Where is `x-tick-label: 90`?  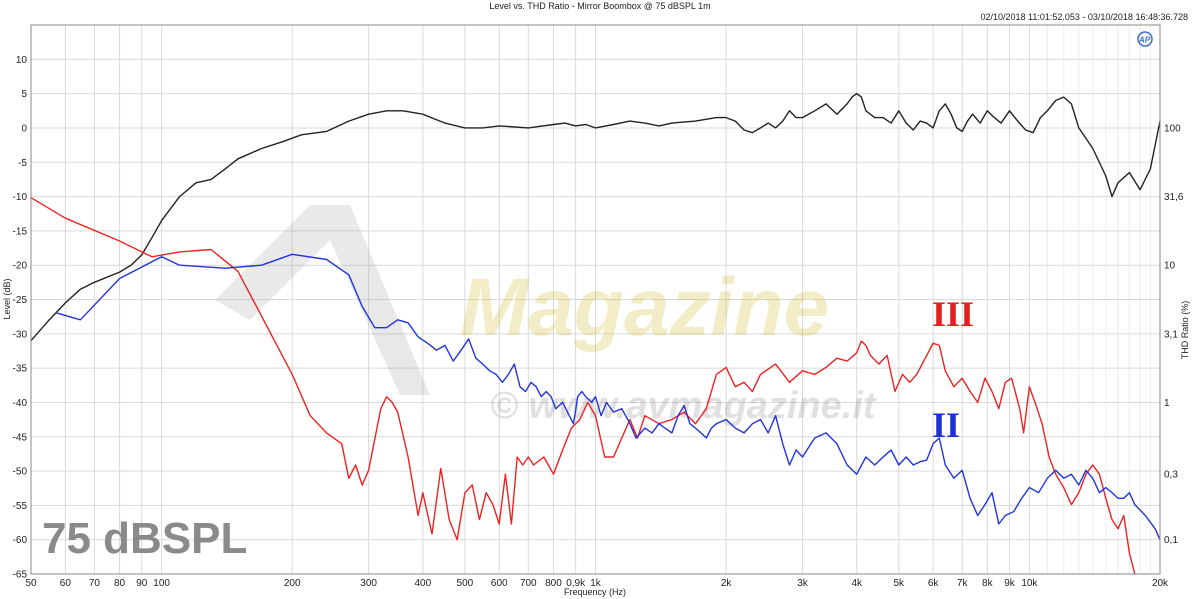 x-tick-label: 90 is located at coordinates (142, 583).